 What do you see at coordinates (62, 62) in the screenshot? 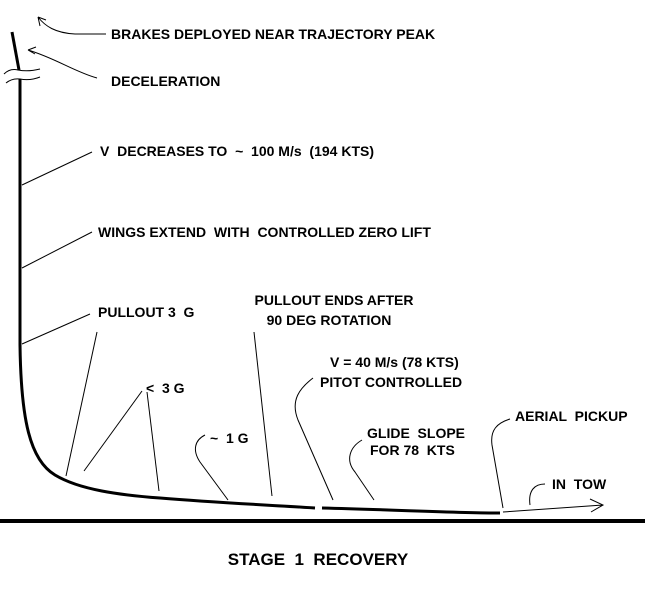
I see `leader-deceleration` at bounding box center [62, 62].